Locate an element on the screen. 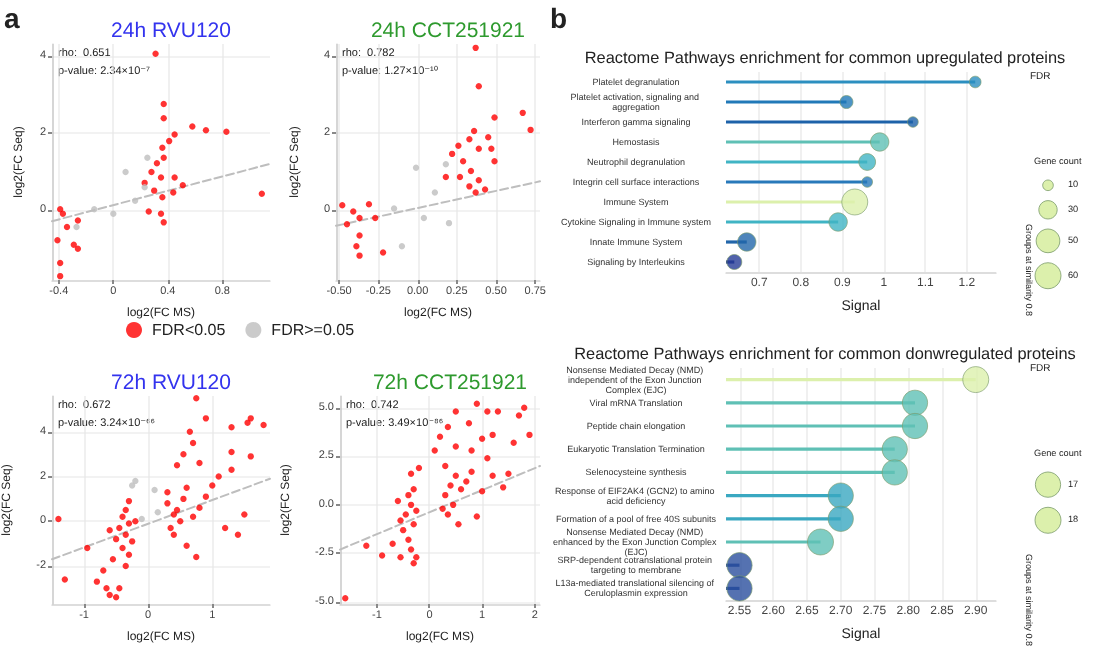  chart-title: 72h CCT251921 is located at coordinates (450, 383).